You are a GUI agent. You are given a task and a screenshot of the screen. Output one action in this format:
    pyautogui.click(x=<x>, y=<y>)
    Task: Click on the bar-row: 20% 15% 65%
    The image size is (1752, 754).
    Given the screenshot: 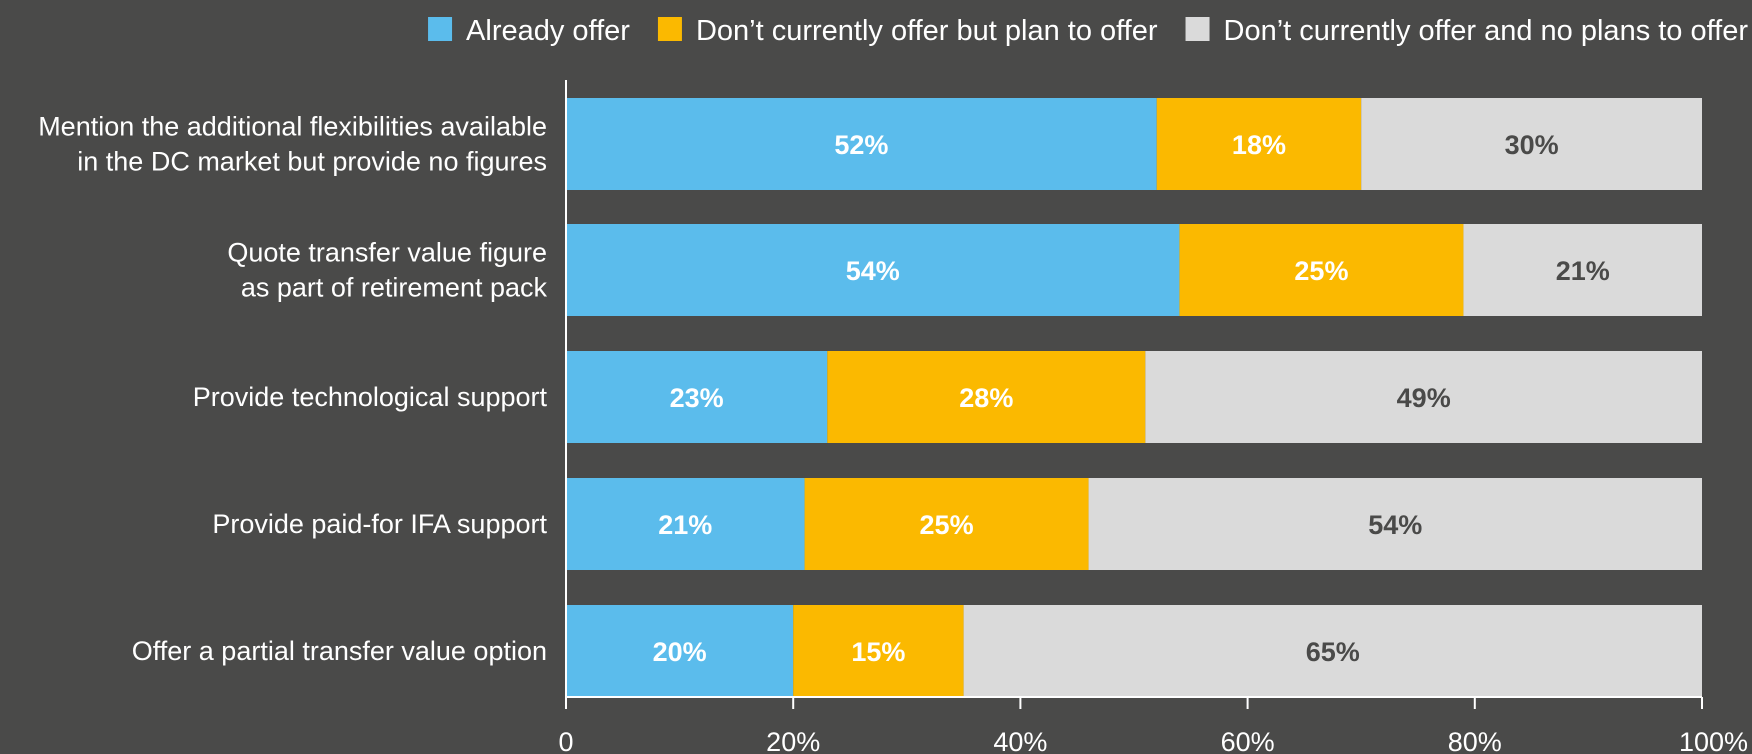 What is the action you would take?
    pyautogui.click(x=1134, y=651)
    